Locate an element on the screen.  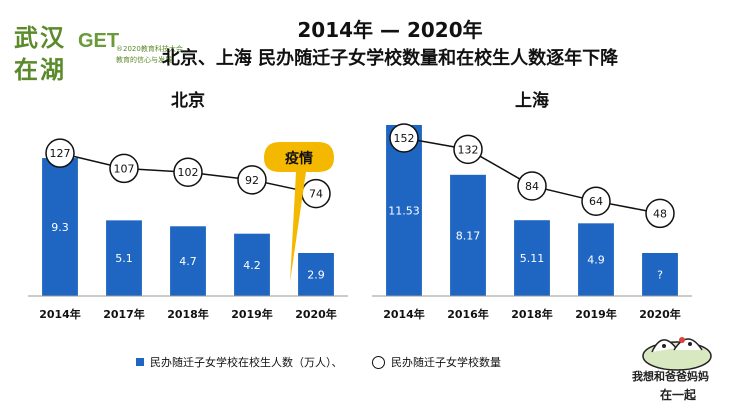
bar-value-label: 5.11 is located at coordinates (532, 258).